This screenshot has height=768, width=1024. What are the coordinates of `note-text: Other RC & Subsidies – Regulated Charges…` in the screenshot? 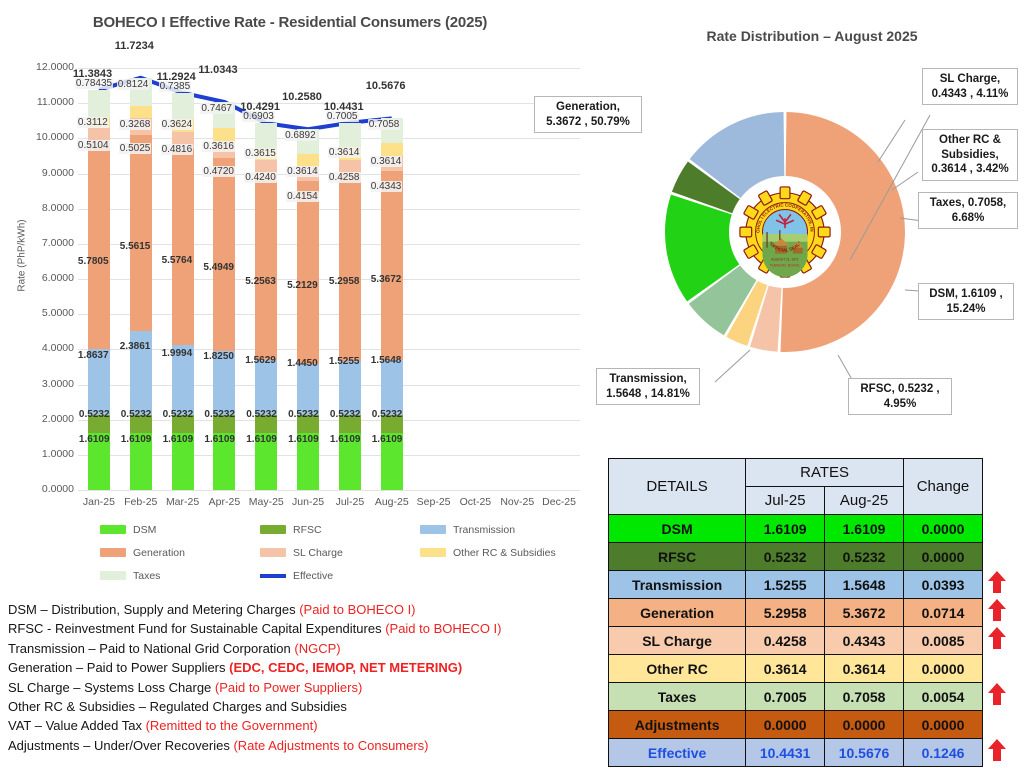 It's located at (177, 707).